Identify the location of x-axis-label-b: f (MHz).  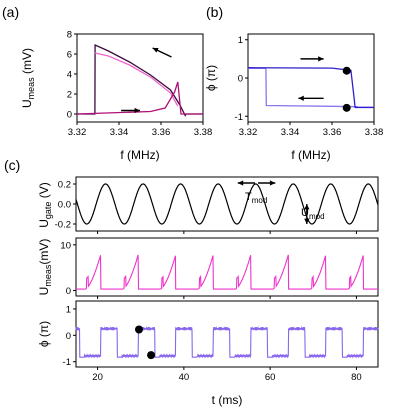
(310, 155).